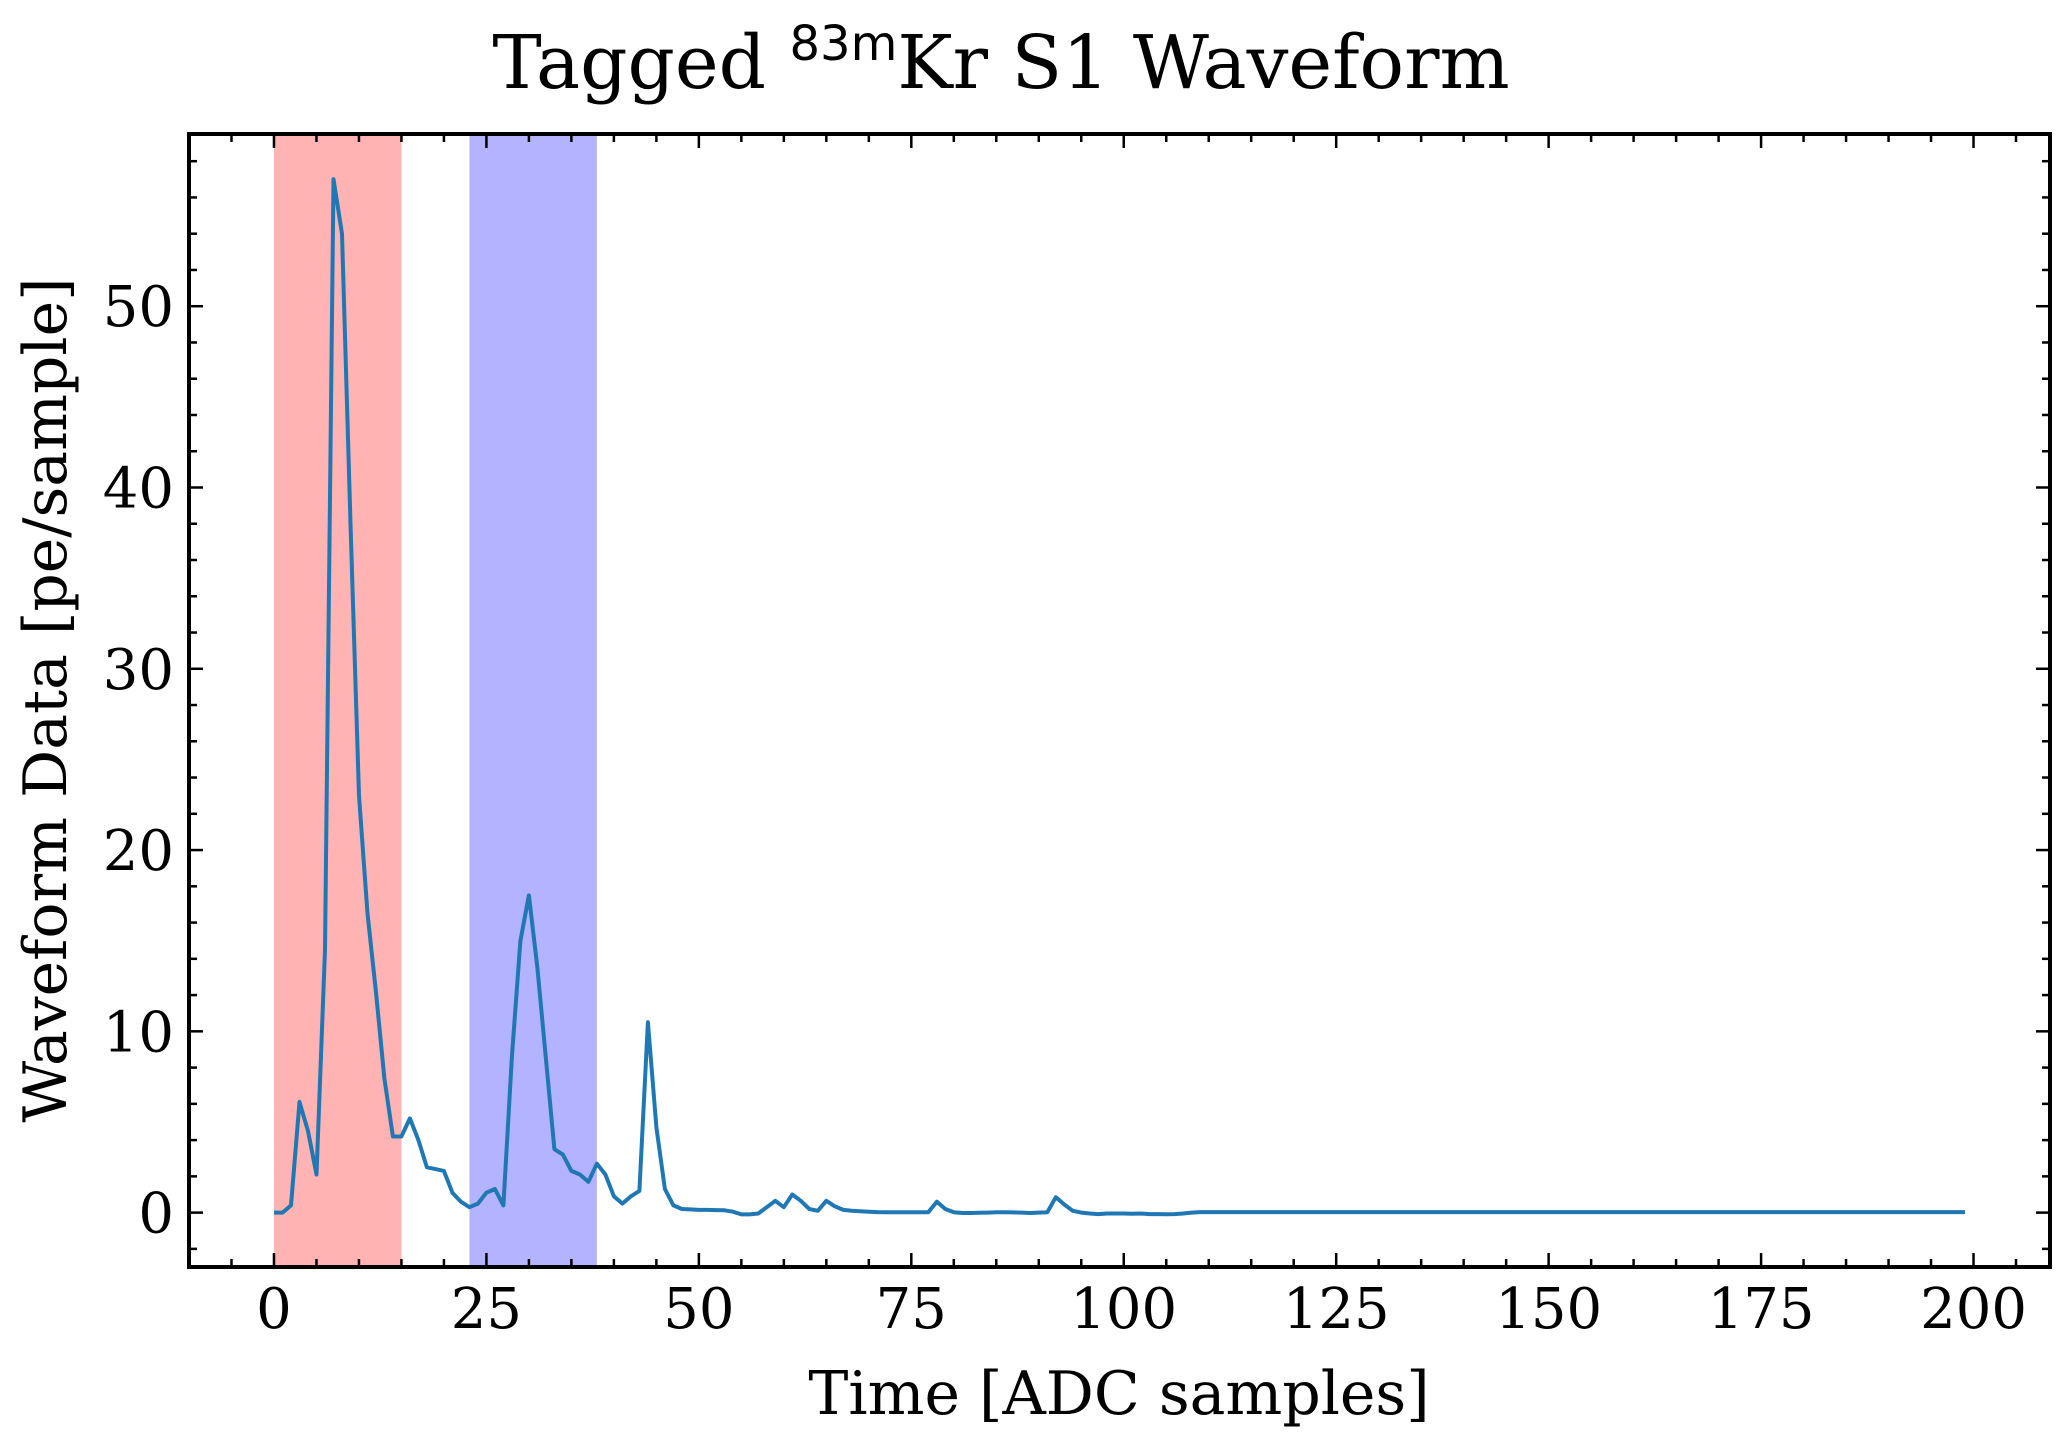 The width and height of the screenshot is (2063, 1437). Describe the element at coordinates (138, 1032) in the screenshot. I see `y-tick-label: 10` at that location.